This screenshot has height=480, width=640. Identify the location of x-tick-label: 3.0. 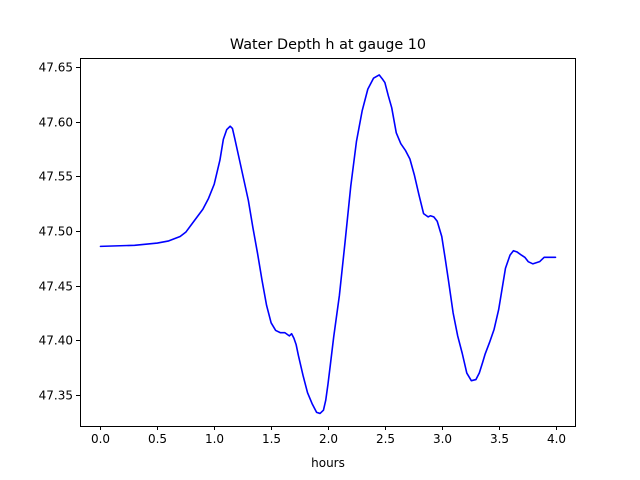
(442, 439).